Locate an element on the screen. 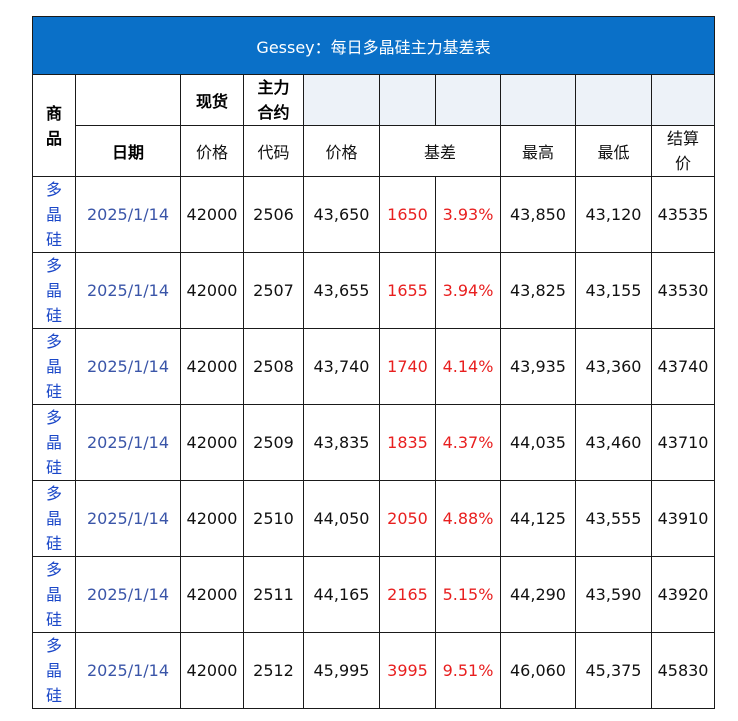 The height and width of the screenshot is (721, 738). cell-high: 44,290 is located at coordinates (538, 594).